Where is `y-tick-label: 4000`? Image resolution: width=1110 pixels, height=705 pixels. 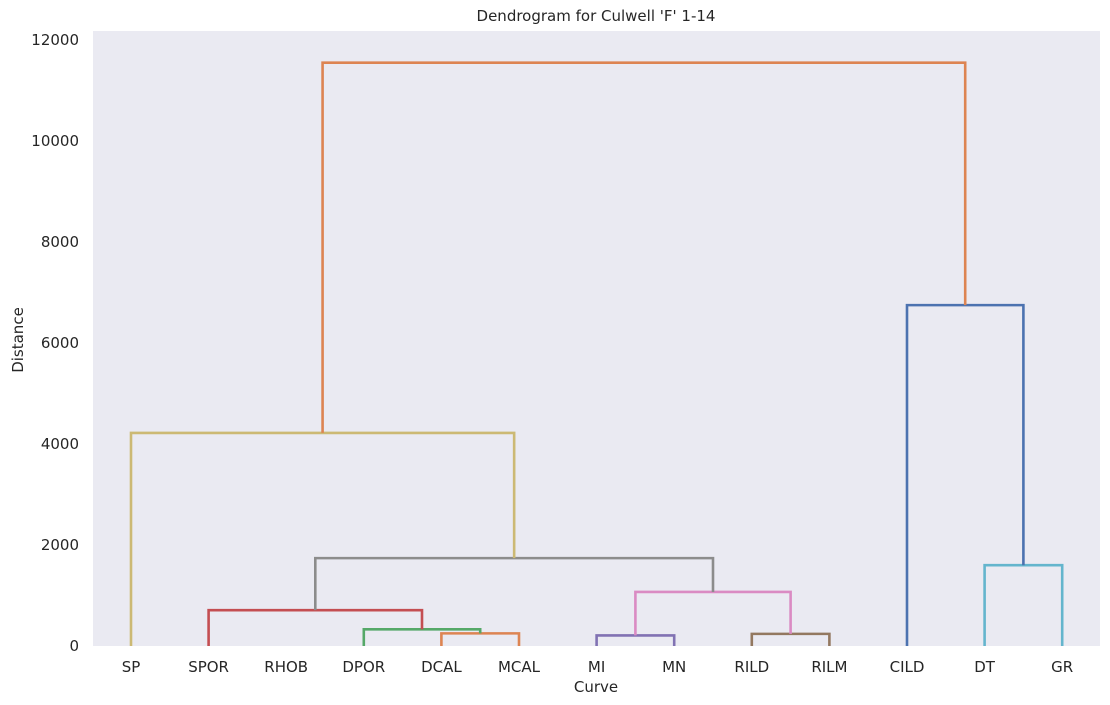 y-tick-label: 4000 is located at coordinates (60, 444).